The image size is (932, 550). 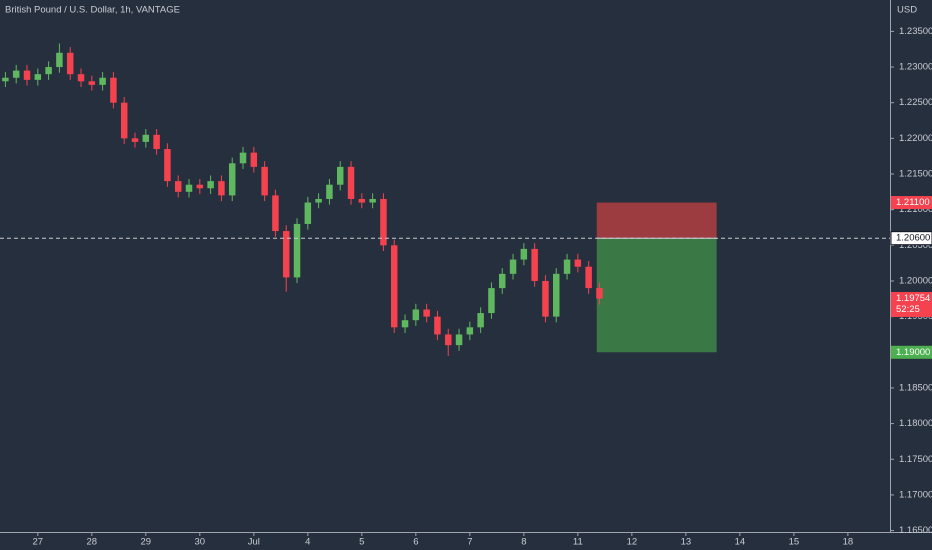 I want to click on x-tick-label: 5, so click(x=361, y=542).